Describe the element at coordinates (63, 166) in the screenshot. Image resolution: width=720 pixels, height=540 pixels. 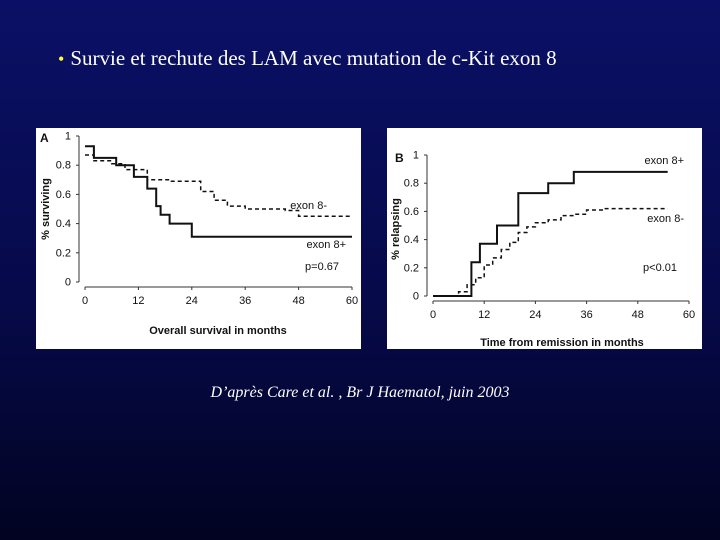
I see `chart-a-y-tick-label: 0.8` at that location.